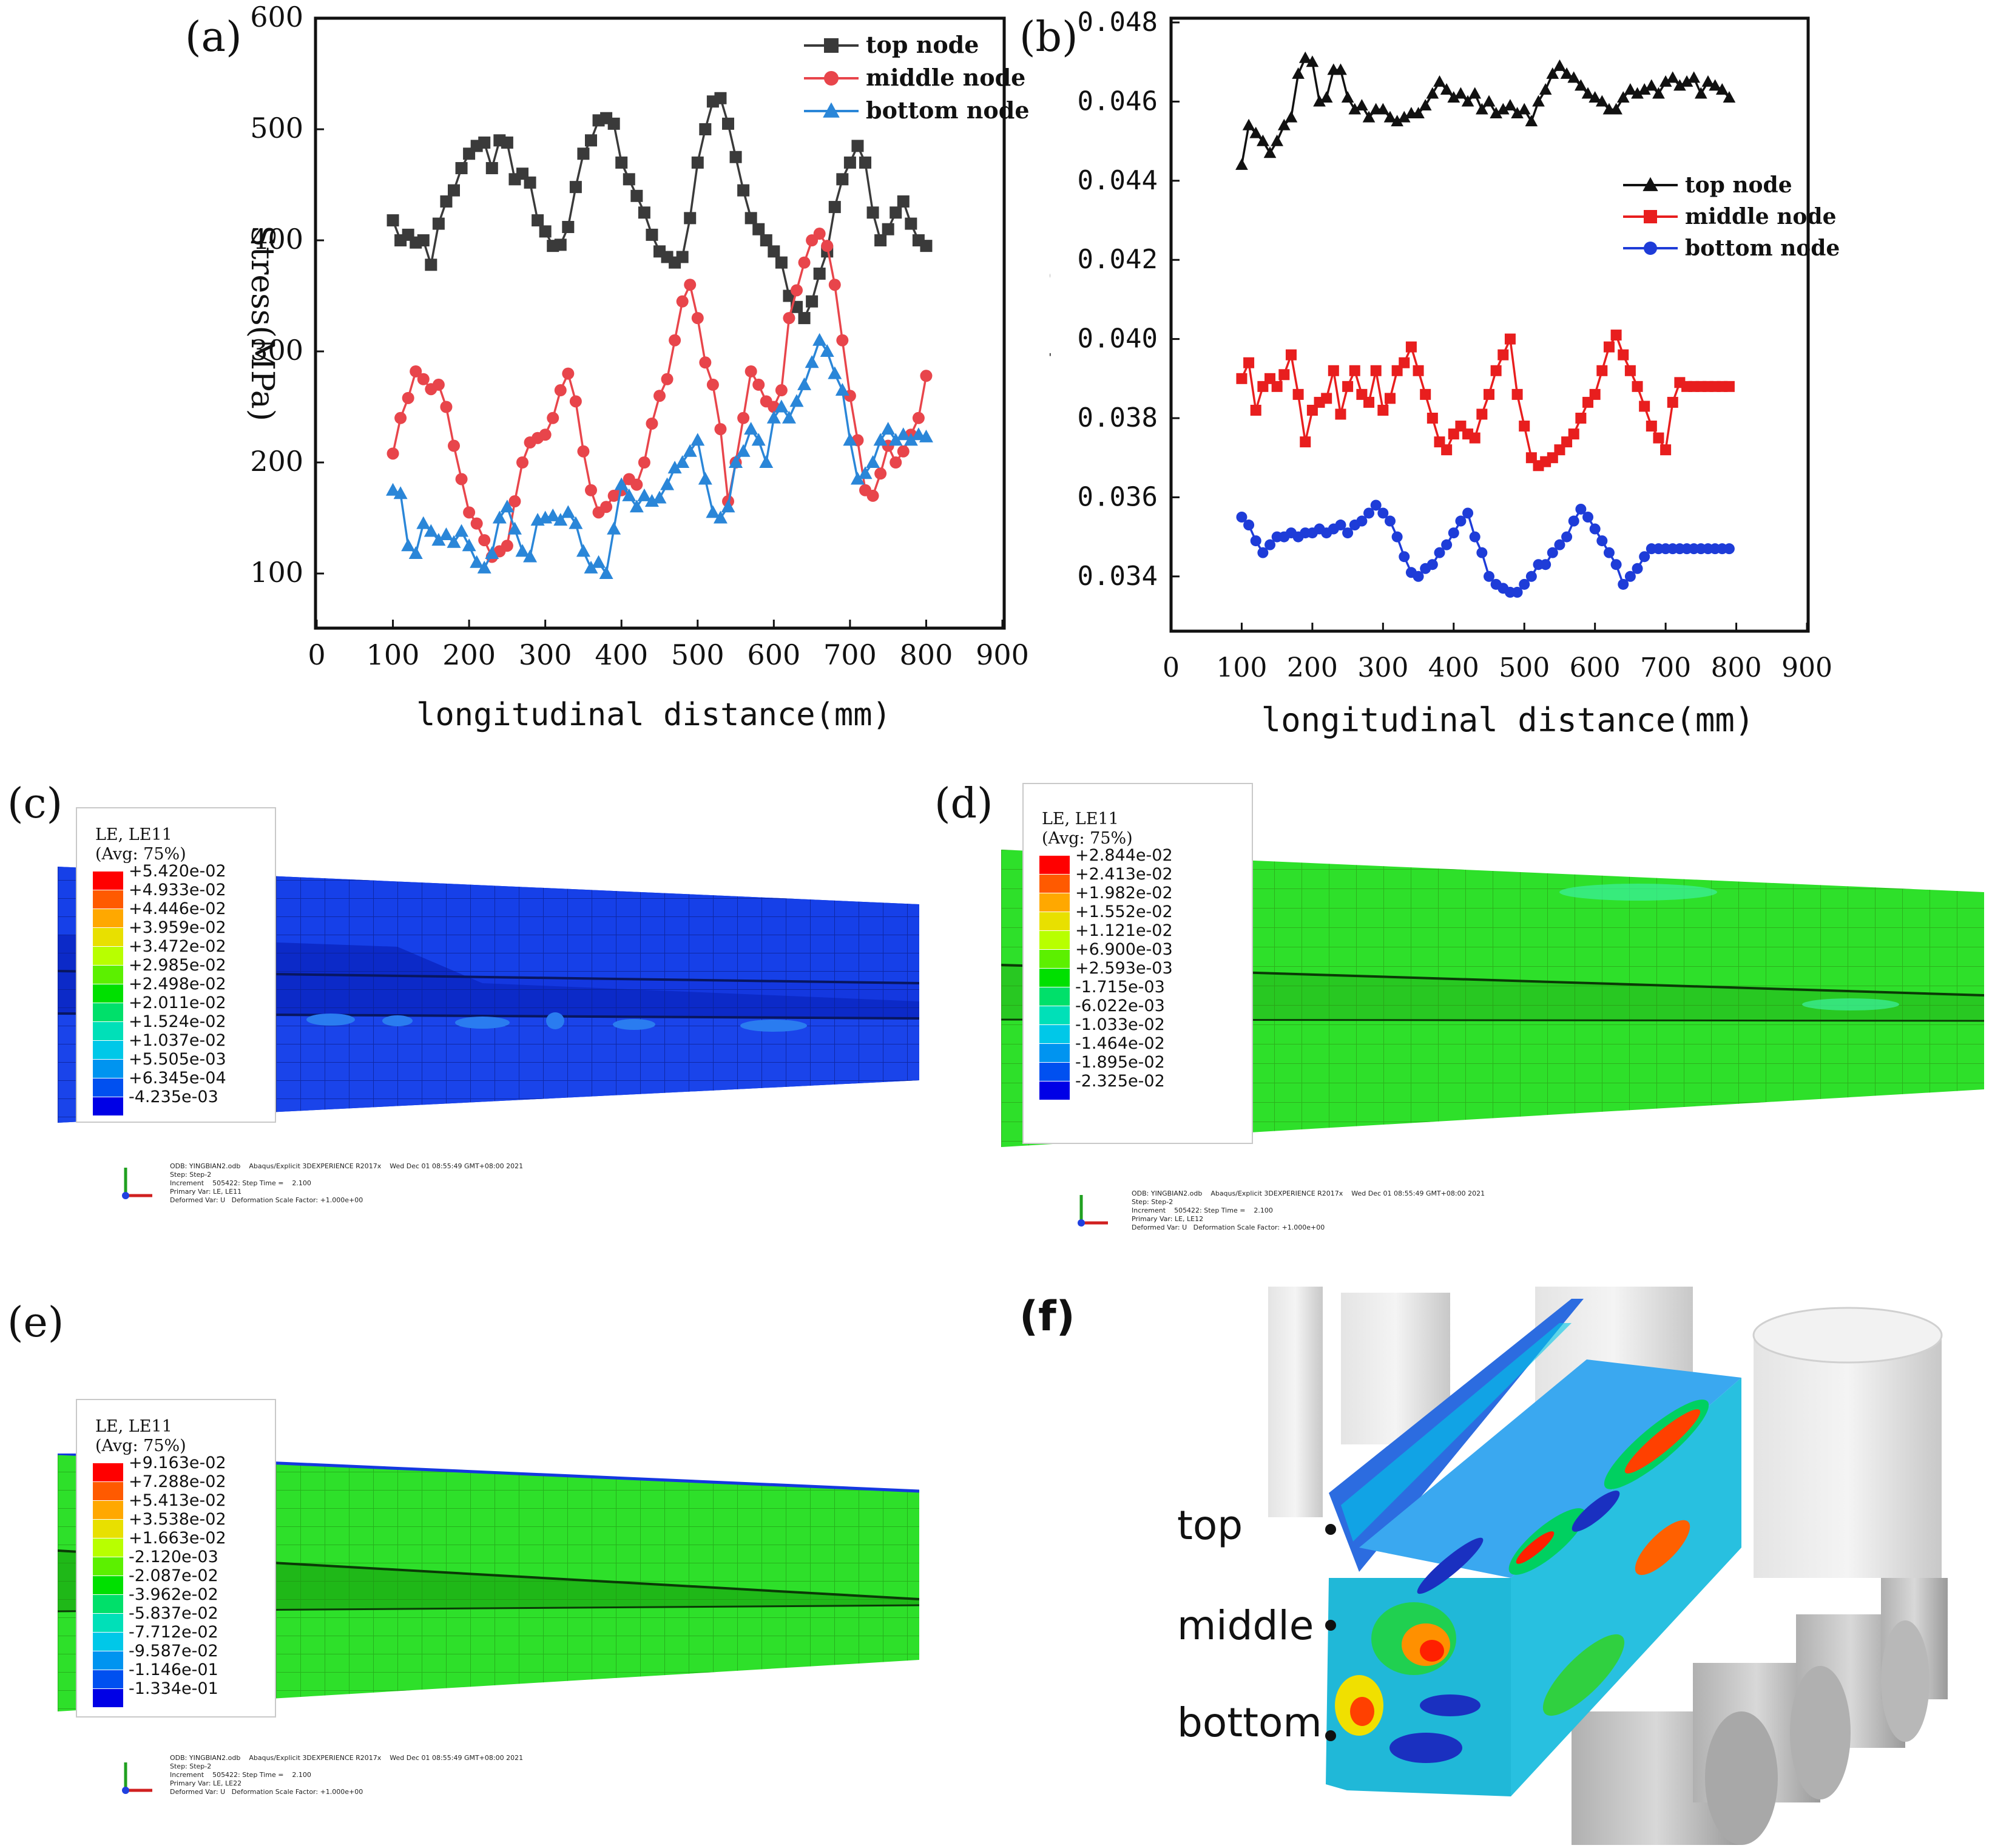  Describe the element at coordinates (1737, 667) in the screenshot. I see `x-tick-label: 800` at that location.